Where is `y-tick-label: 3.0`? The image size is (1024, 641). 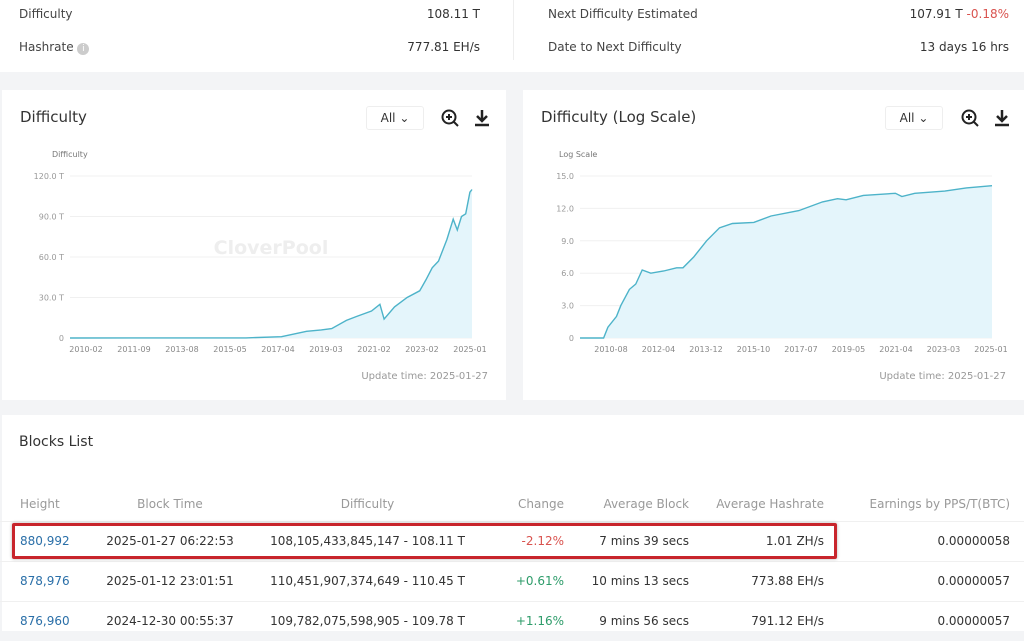
y-tick-label: 3.0 is located at coordinates (567, 306).